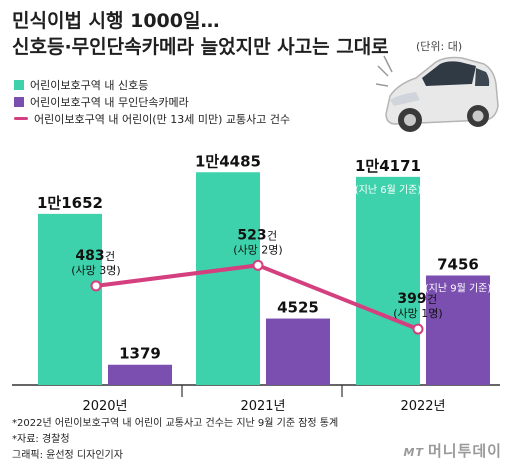 This screenshot has width=512, height=476. I want to click on accident-unit-2022년: 건, so click(432, 299).